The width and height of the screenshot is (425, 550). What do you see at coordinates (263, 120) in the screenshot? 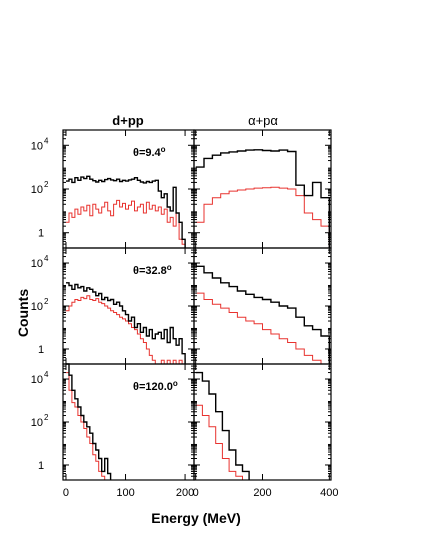
I see `column-title-alpha: α+pα` at bounding box center [263, 120].